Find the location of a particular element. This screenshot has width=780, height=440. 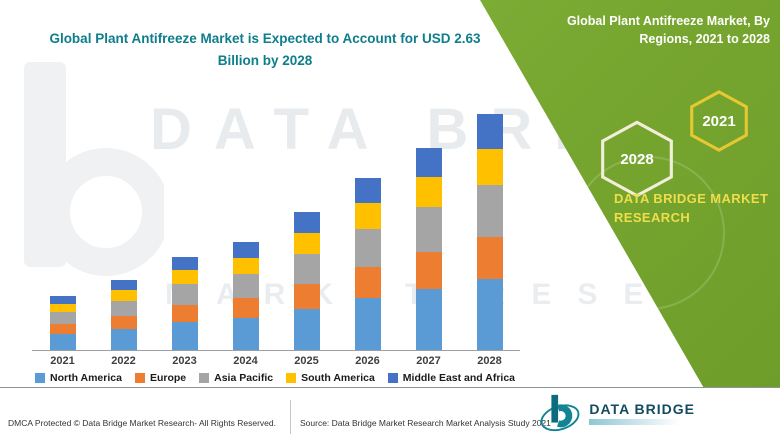

legend-item: North America is located at coordinates (78, 378).